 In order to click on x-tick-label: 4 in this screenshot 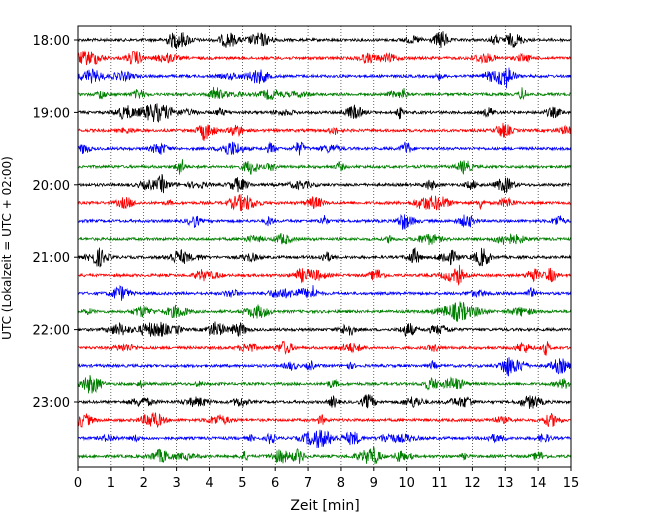, I will do `click(209, 483)`.